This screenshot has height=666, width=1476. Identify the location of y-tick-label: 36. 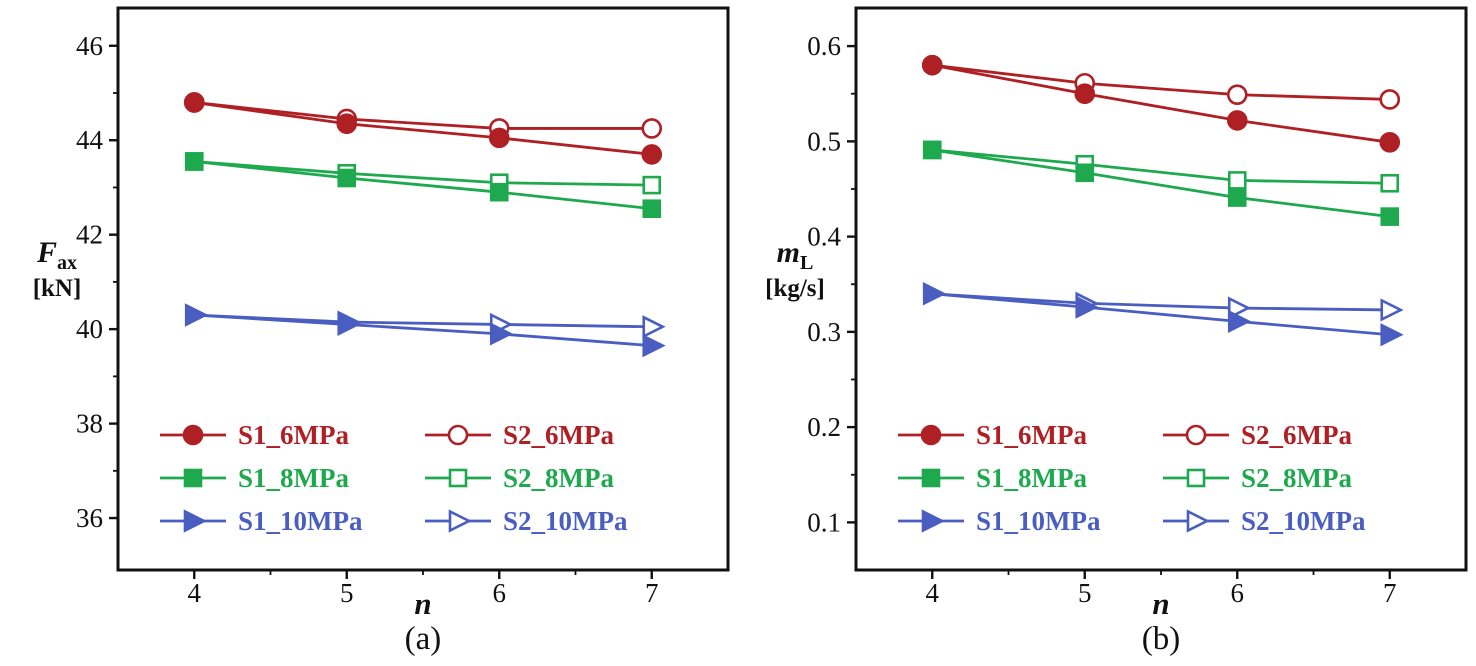
(89, 518).